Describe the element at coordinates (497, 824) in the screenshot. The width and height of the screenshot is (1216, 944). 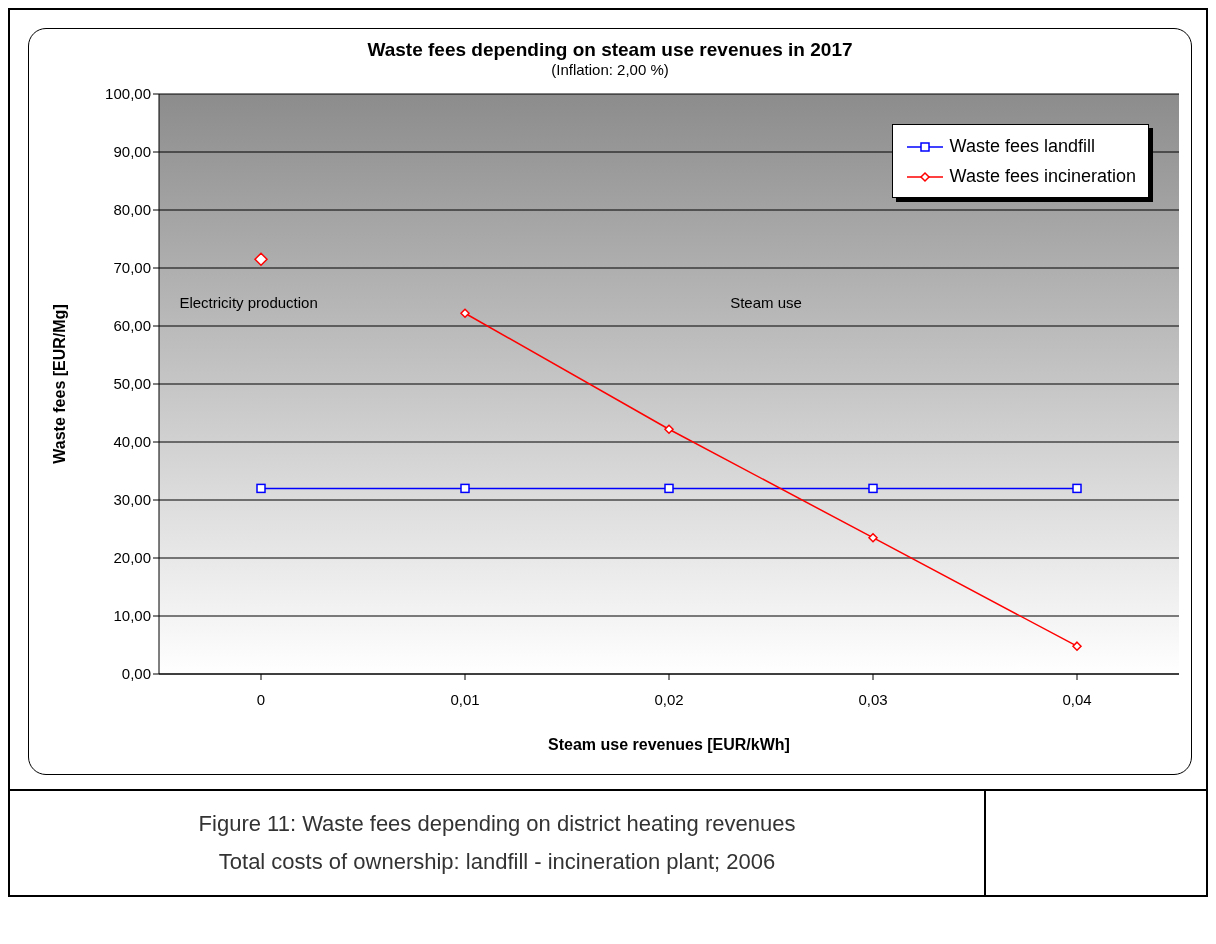
I see `caption: Figure 11: Waste fees depending on district heating revenues` at that location.